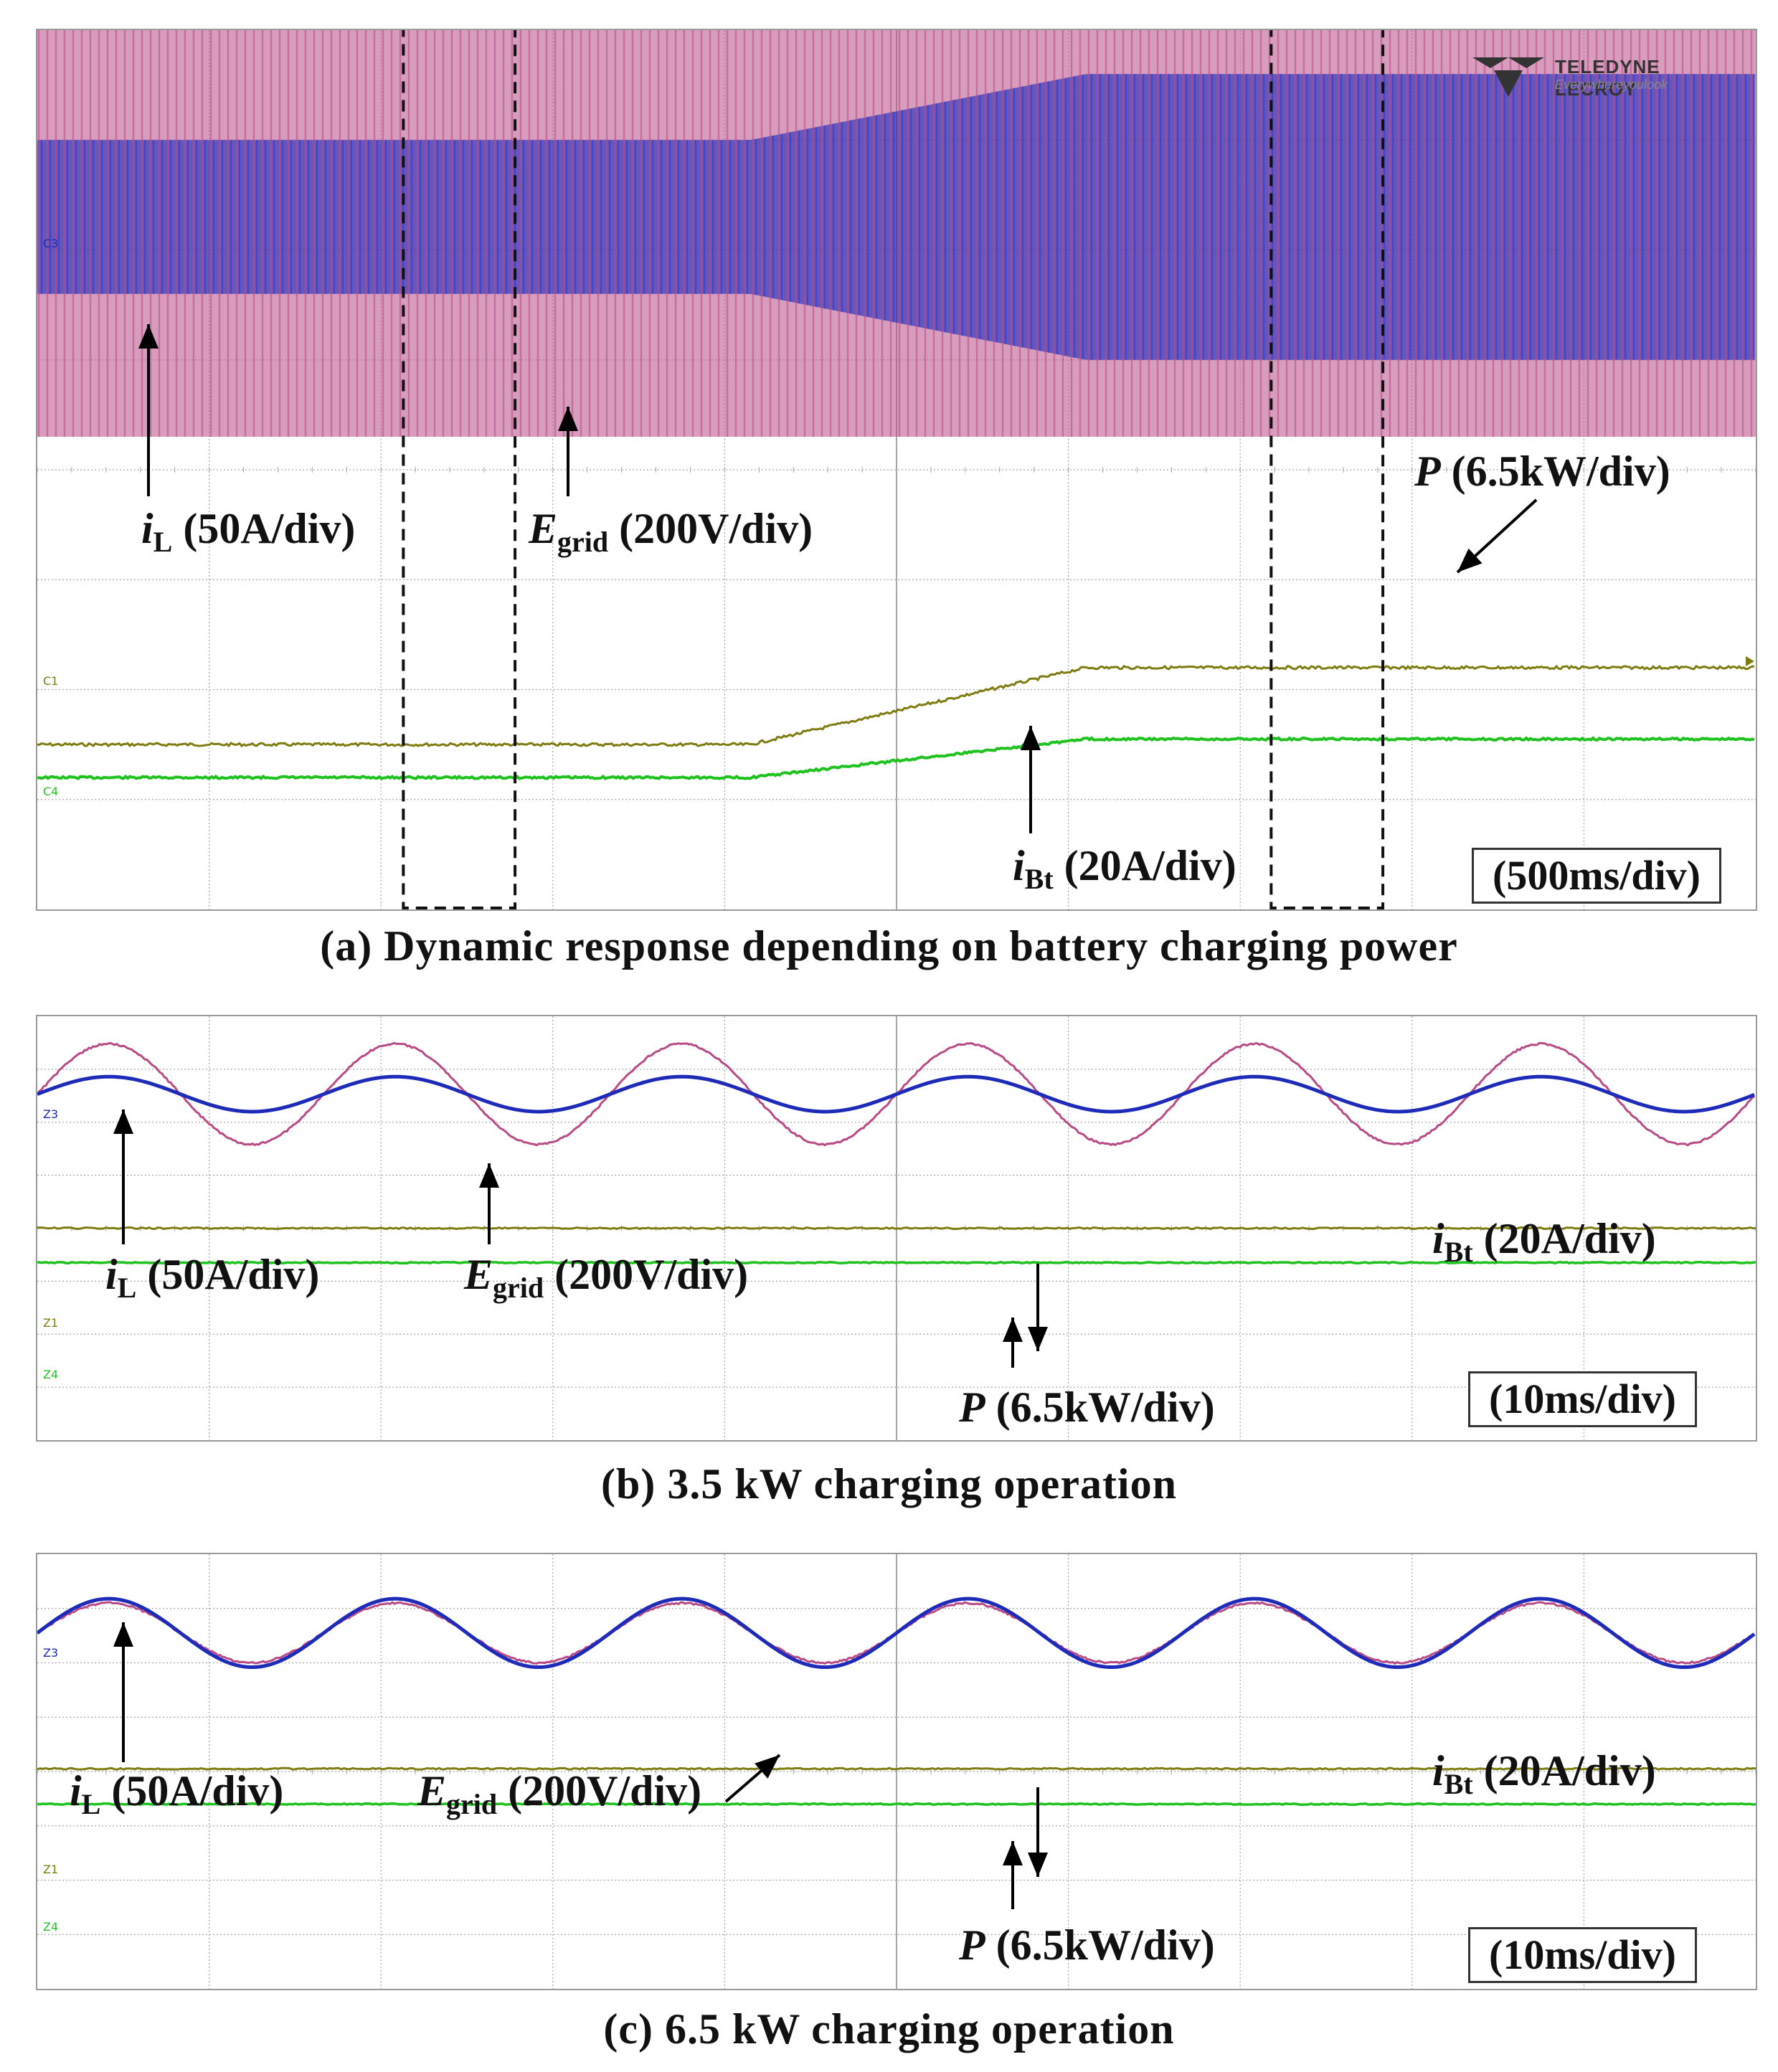  I want to click on lecroy-logo-icon, so click(1508, 77).